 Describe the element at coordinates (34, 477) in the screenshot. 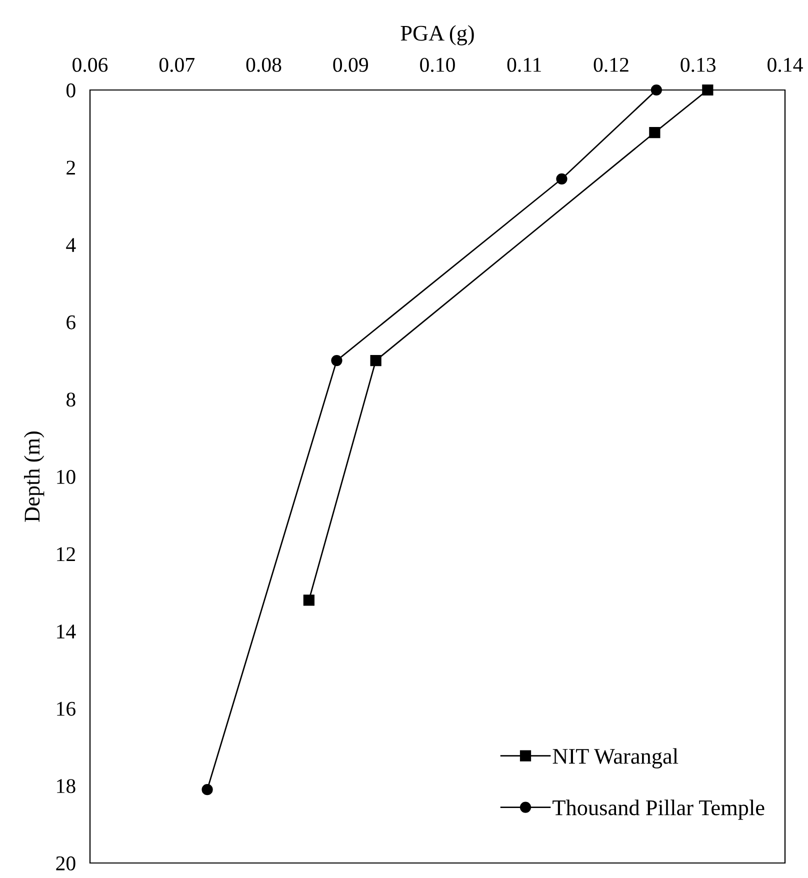

I see `y-axis-title: Depth (m)` at that location.